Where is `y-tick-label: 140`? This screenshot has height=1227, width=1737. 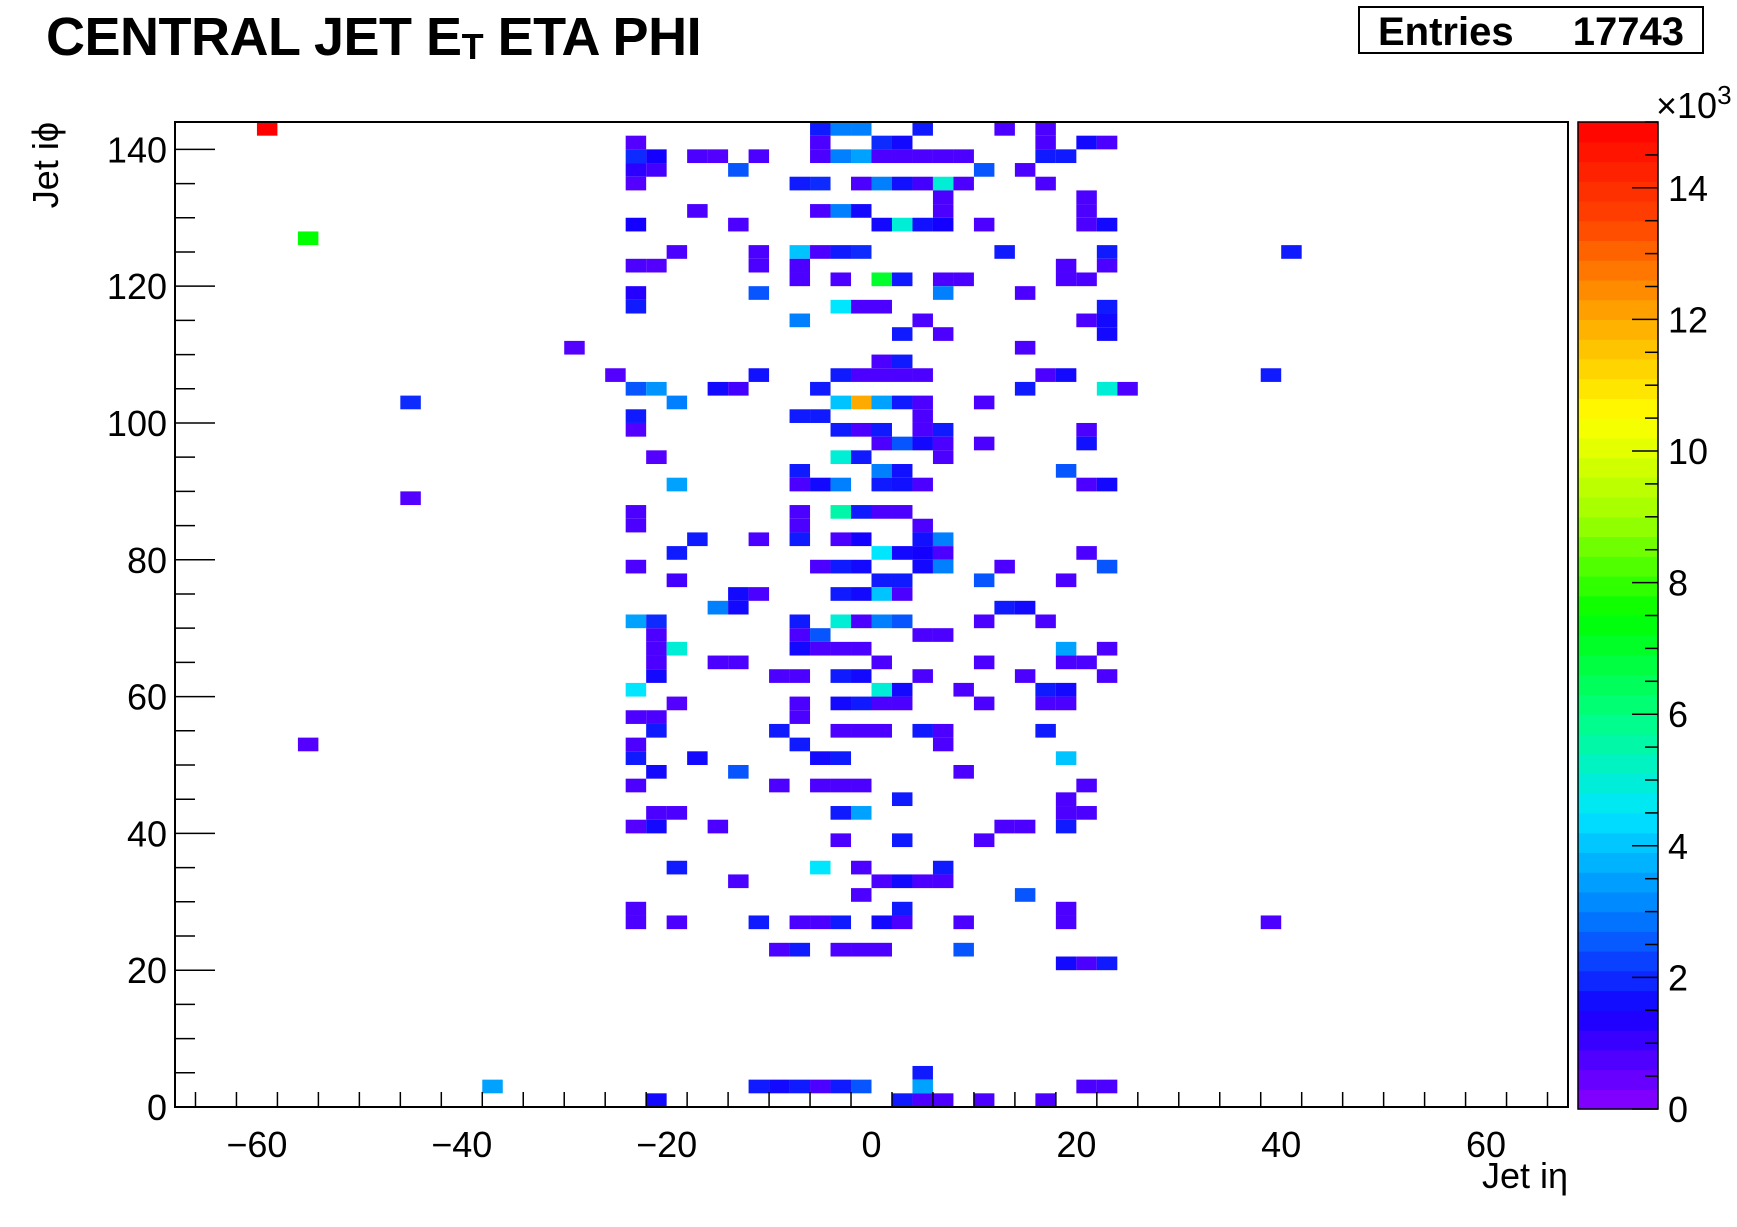 y-tick-label: 140 is located at coordinates (137, 149).